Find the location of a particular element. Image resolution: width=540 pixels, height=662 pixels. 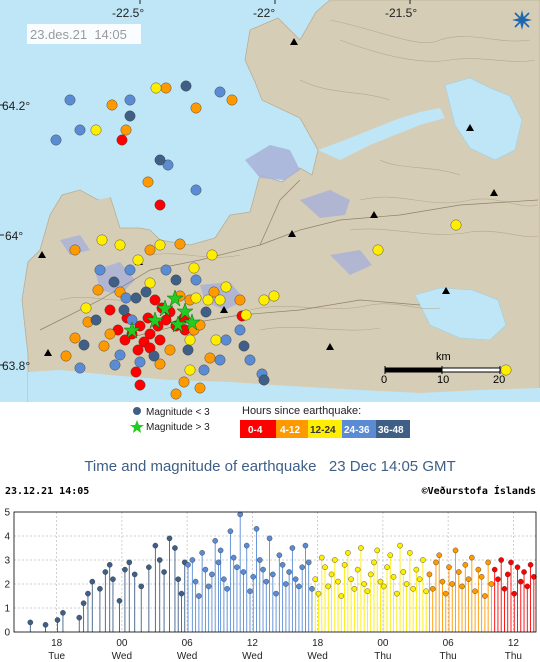

sea-south is located at coordinates (284, 386).